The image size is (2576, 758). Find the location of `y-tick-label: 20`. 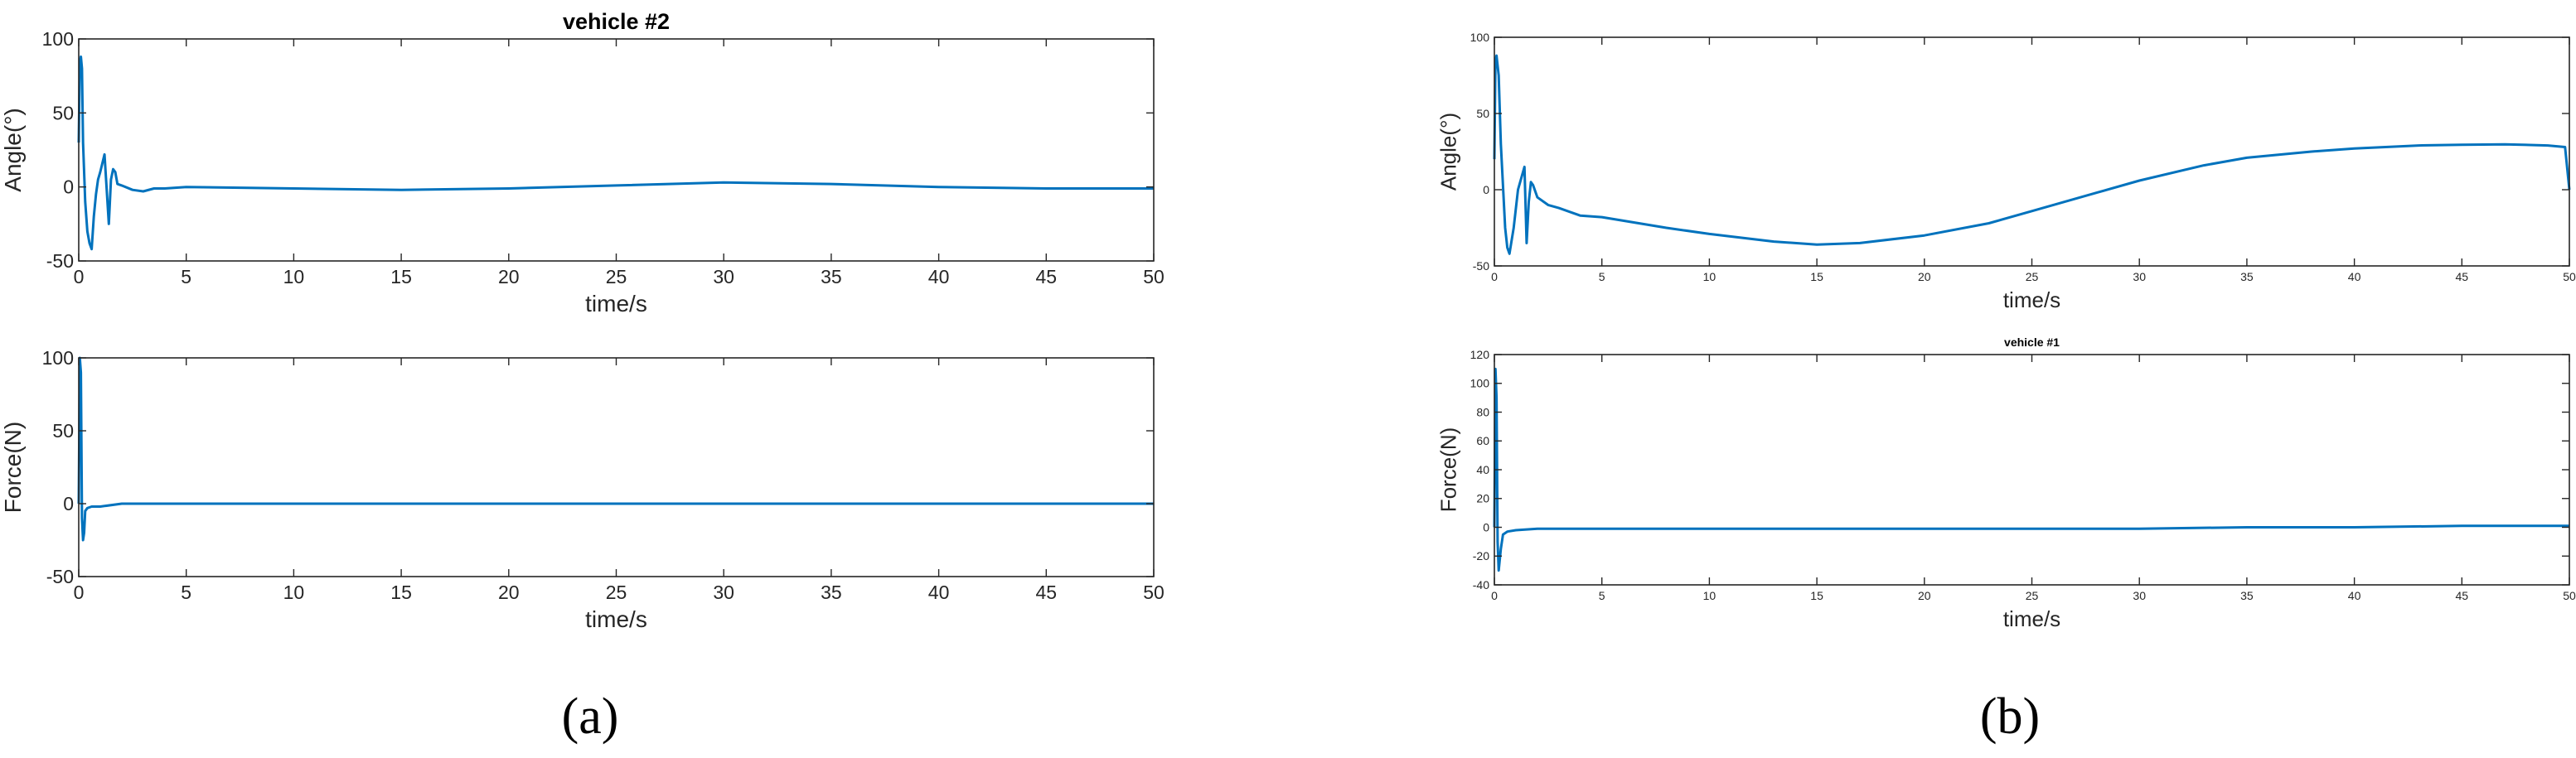

y-tick-label: 20 is located at coordinates (1482, 498).